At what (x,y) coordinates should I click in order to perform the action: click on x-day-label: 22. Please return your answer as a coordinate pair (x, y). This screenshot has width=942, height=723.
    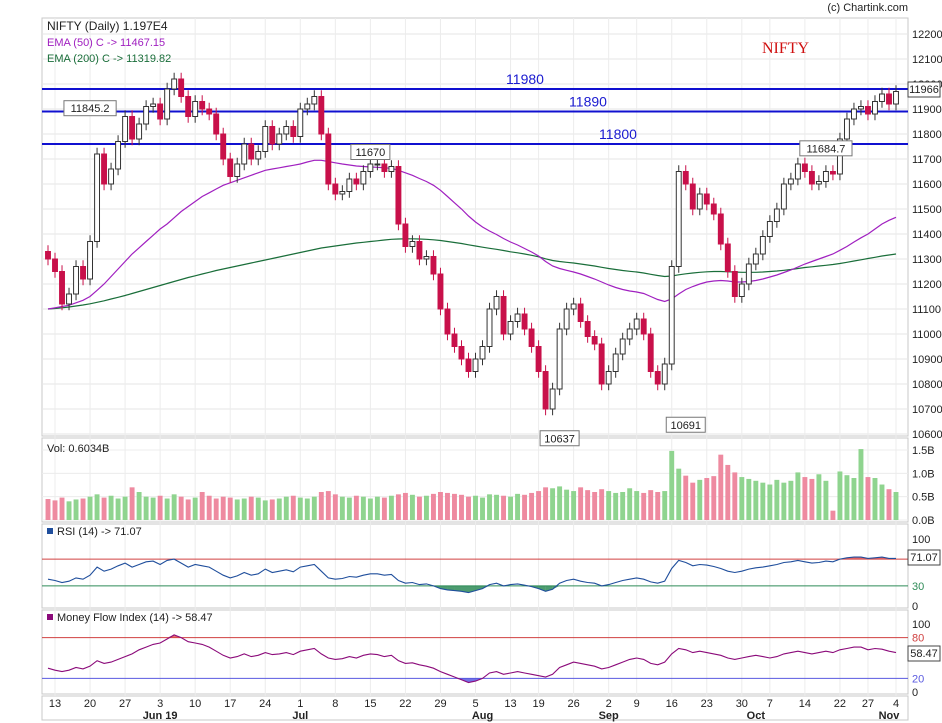
    Looking at the image, I should click on (840, 704).